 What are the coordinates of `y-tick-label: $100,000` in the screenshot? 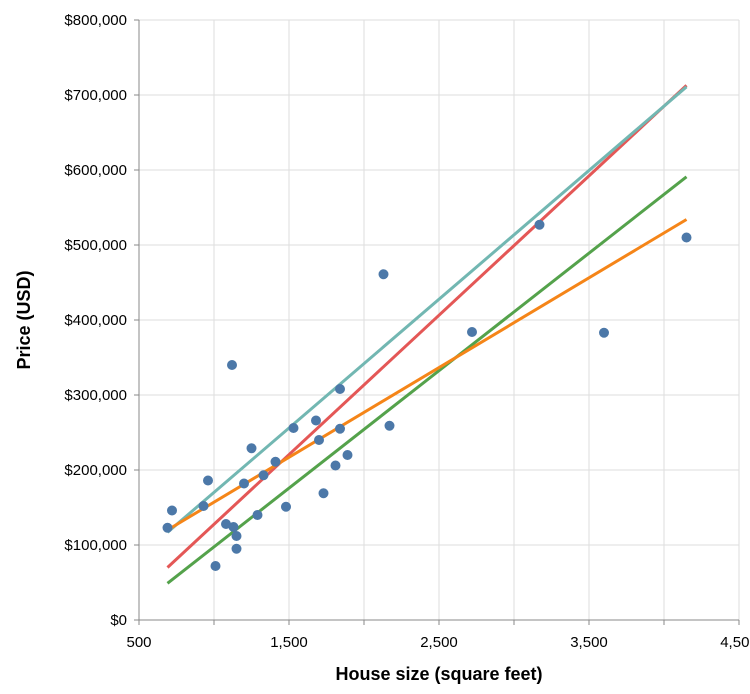 It's located at (95, 545).